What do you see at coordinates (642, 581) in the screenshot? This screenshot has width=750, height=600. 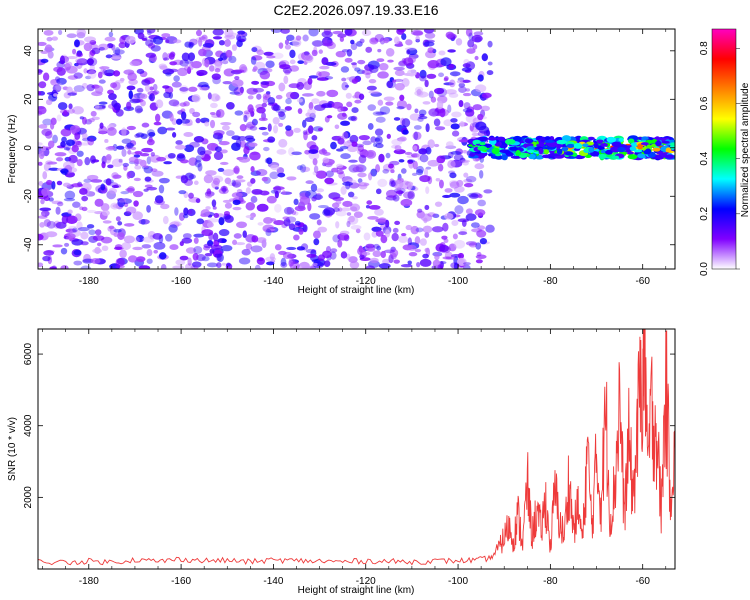 I see `x-tick-label: -60` at bounding box center [642, 581].